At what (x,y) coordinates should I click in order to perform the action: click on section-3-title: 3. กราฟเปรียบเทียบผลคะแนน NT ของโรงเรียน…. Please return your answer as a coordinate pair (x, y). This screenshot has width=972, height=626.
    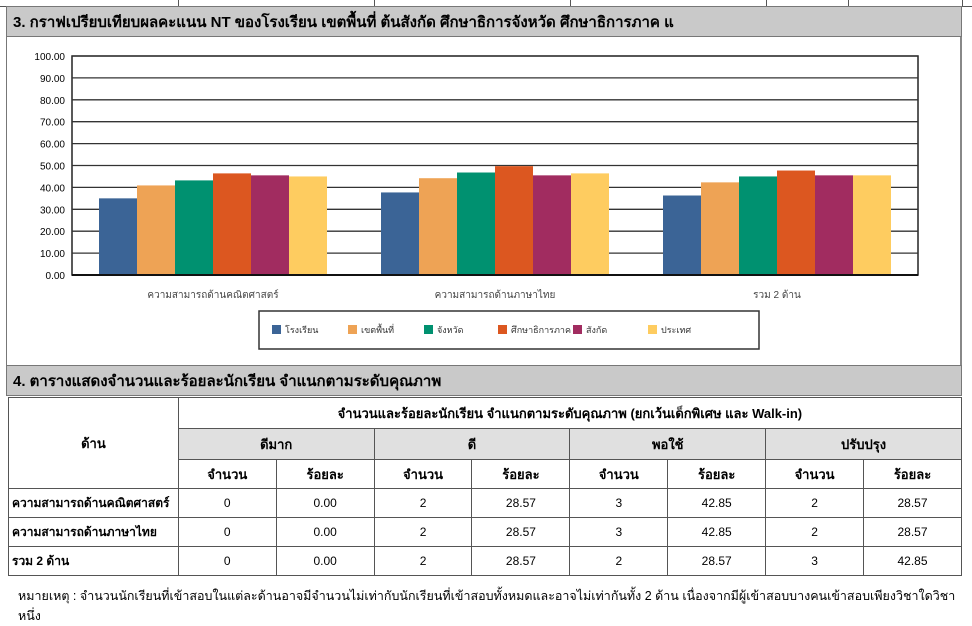
    Looking at the image, I should click on (484, 21).